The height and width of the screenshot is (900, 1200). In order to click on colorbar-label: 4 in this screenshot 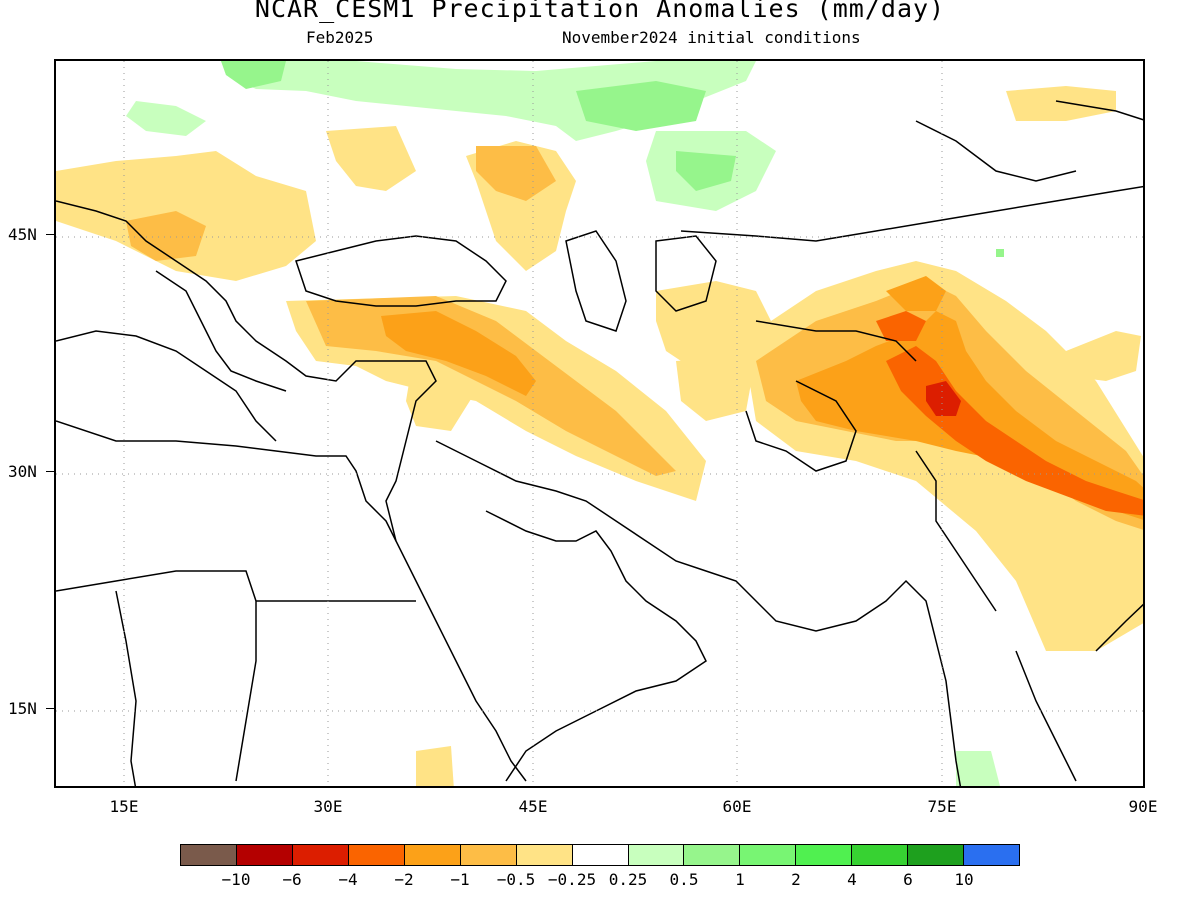, I will do `click(852, 879)`.